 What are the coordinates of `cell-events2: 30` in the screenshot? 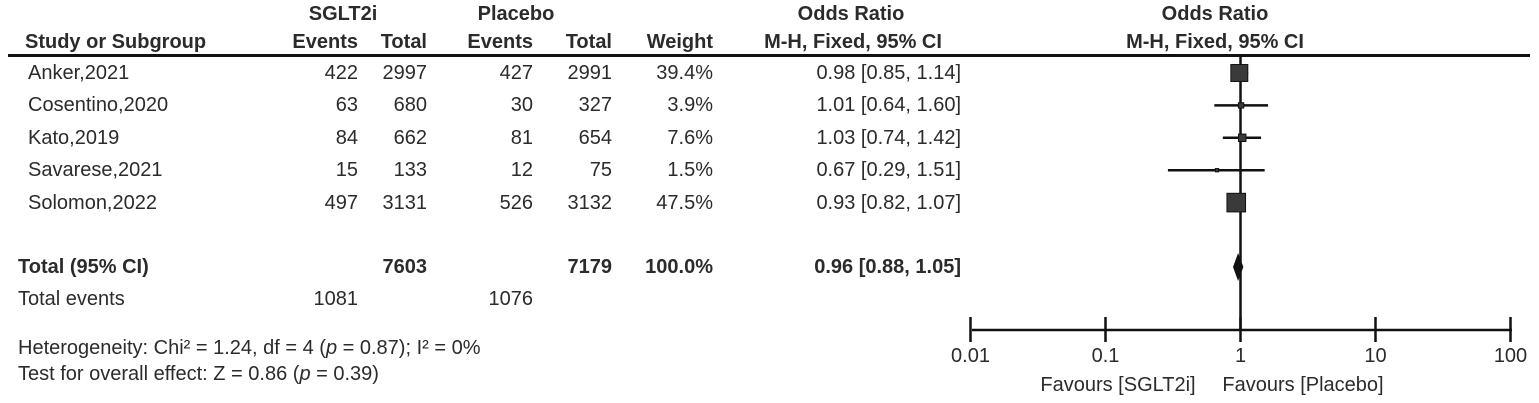 It's located at (521, 105).